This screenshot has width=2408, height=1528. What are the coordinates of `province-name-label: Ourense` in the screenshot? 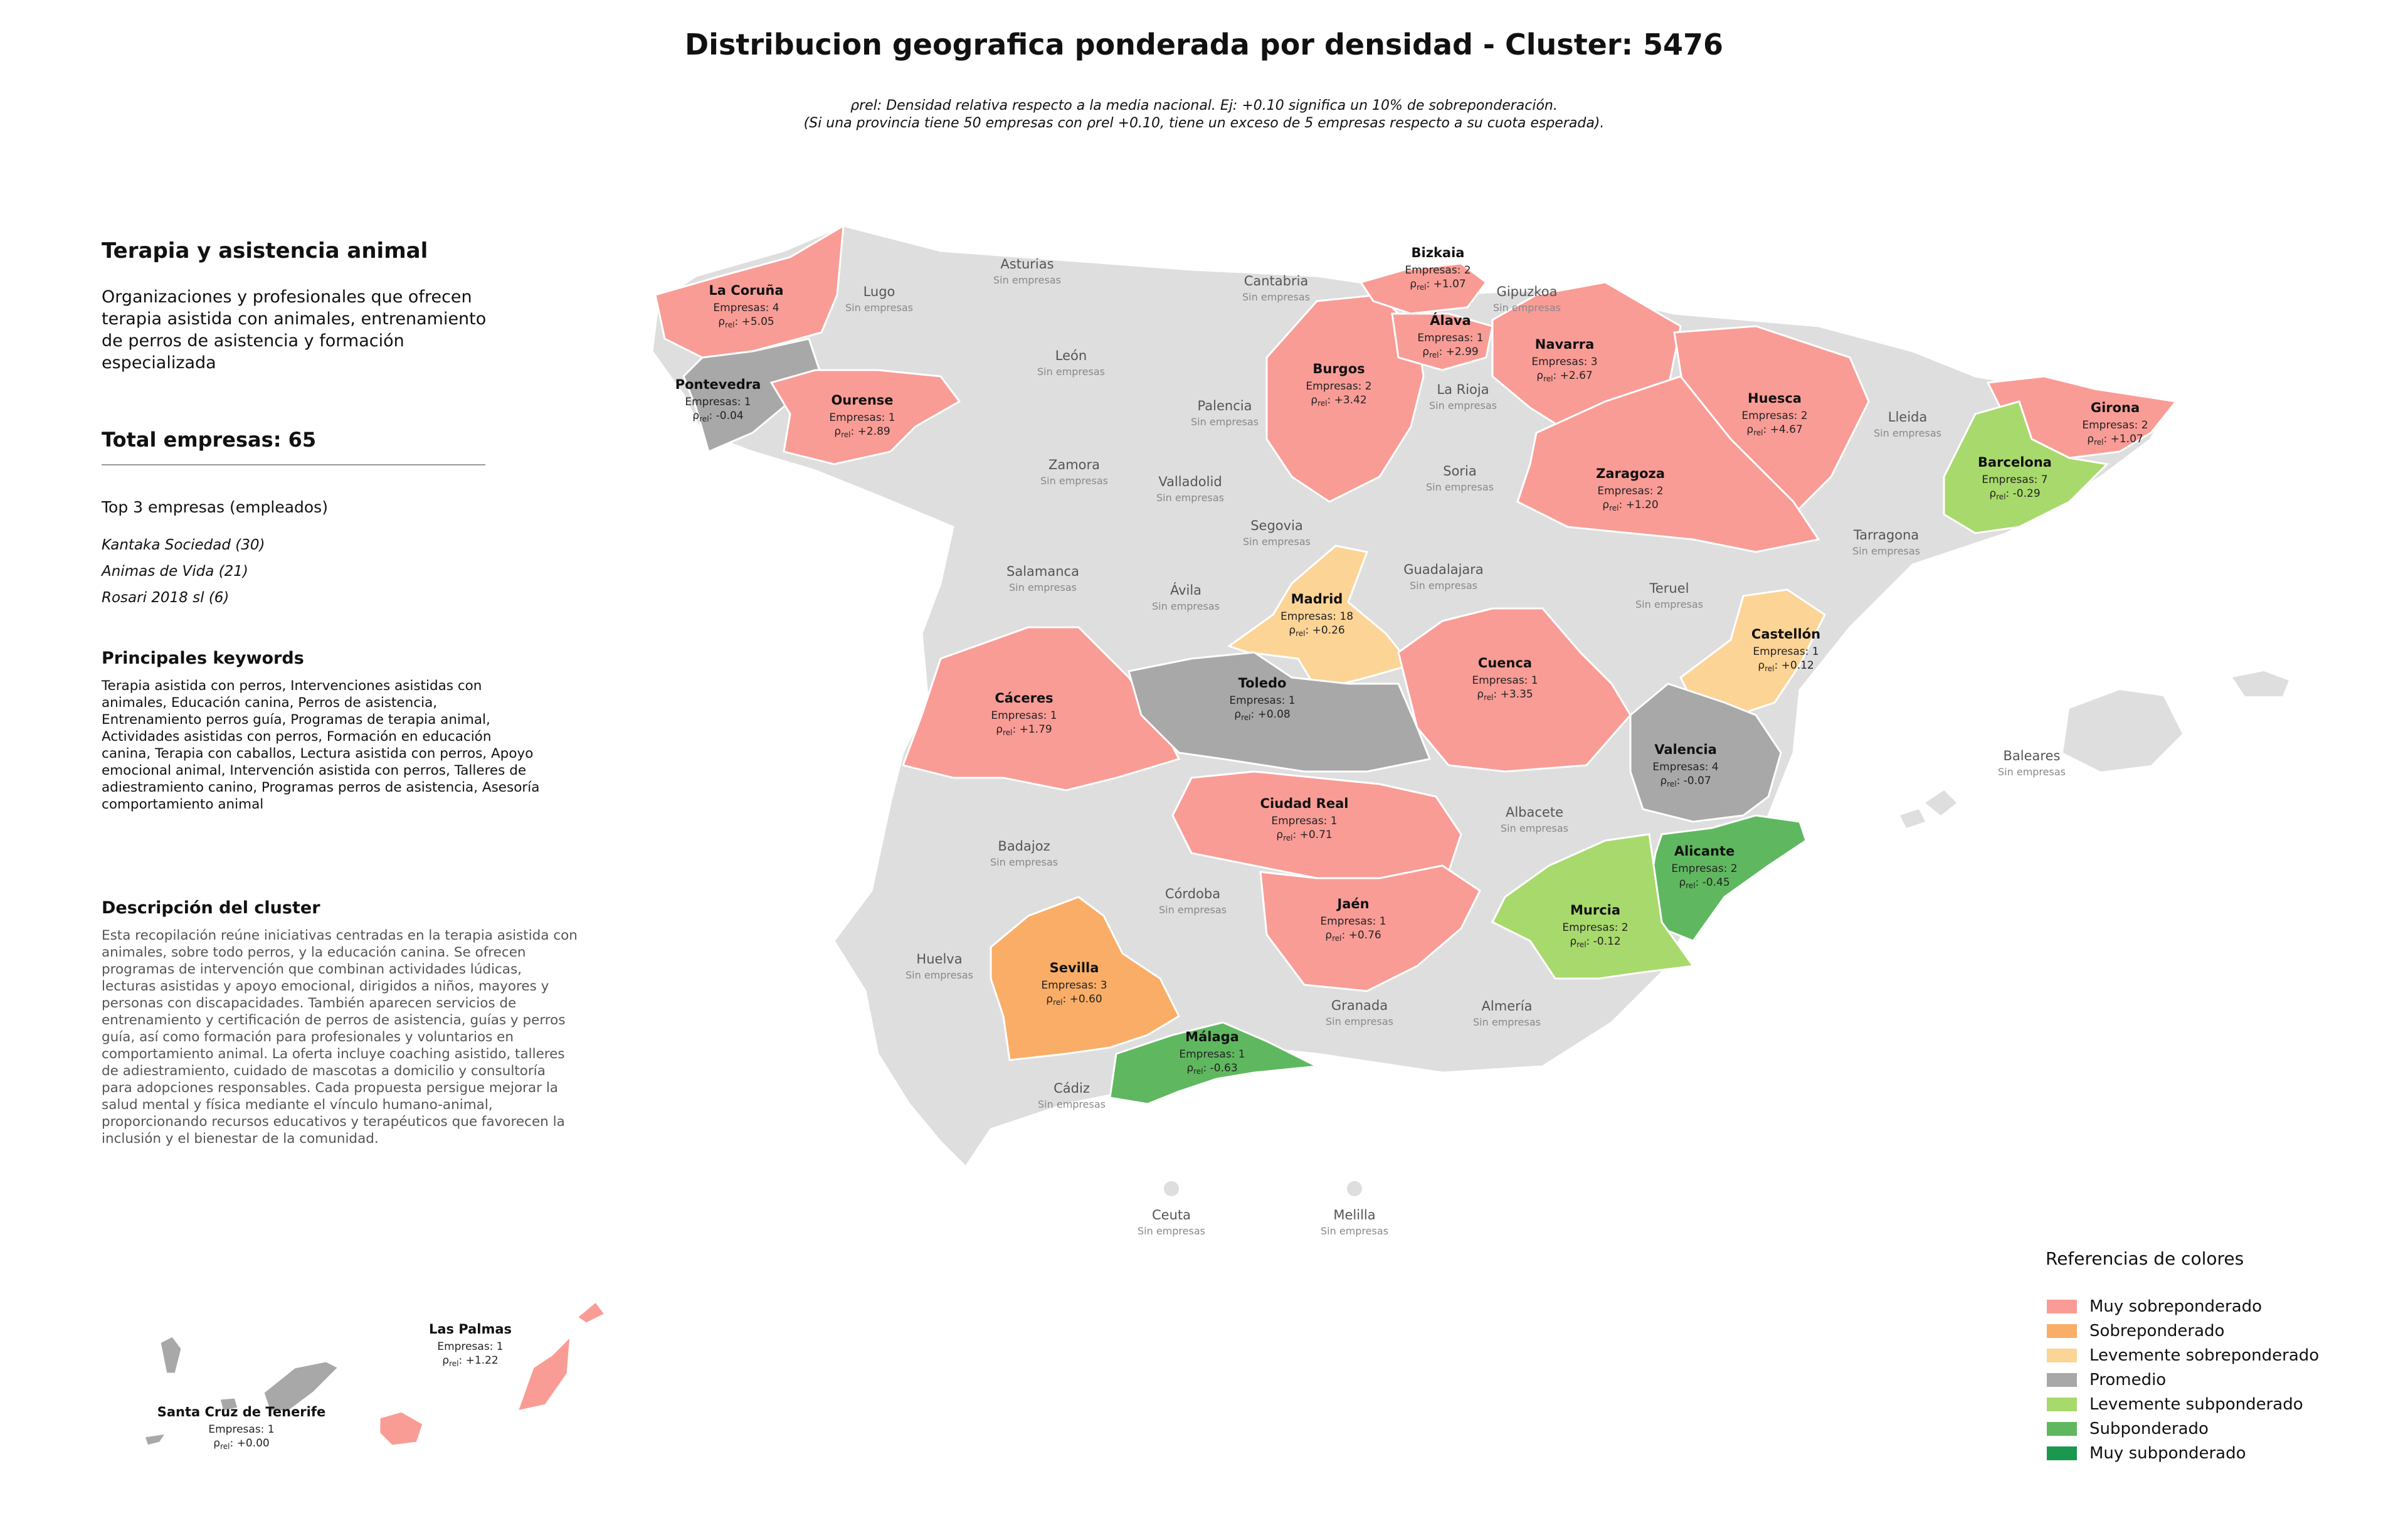 It's located at (862, 400).